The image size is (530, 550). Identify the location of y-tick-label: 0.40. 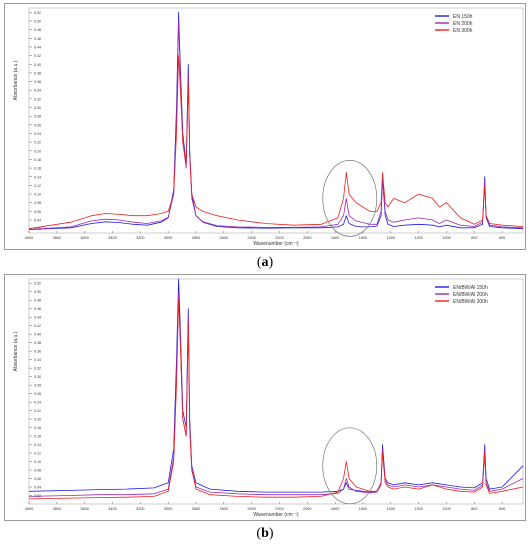
(37, 65).